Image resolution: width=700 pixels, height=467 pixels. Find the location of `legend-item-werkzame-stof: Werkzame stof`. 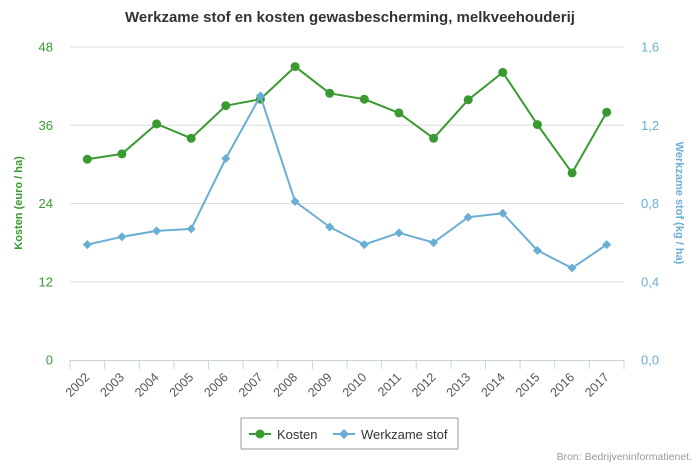

legend-item-werkzame-stof: Werkzame stof is located at coordinates (390, 434).